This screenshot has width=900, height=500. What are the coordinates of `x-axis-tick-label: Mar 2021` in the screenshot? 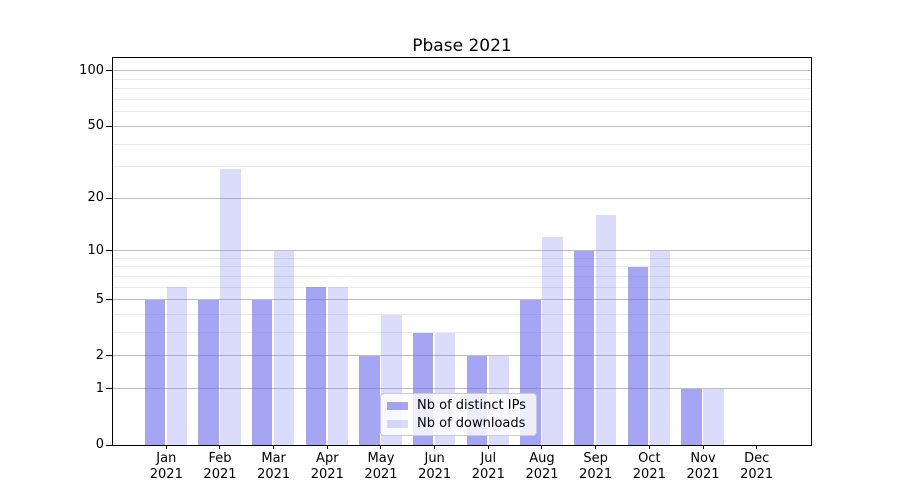 It's located at (274, 466).